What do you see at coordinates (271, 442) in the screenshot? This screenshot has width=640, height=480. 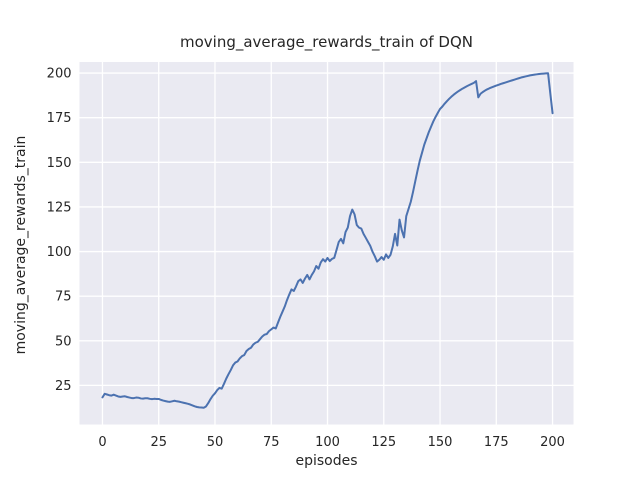 I see `x-tick-label: 75` at bounding box center [271, 442].